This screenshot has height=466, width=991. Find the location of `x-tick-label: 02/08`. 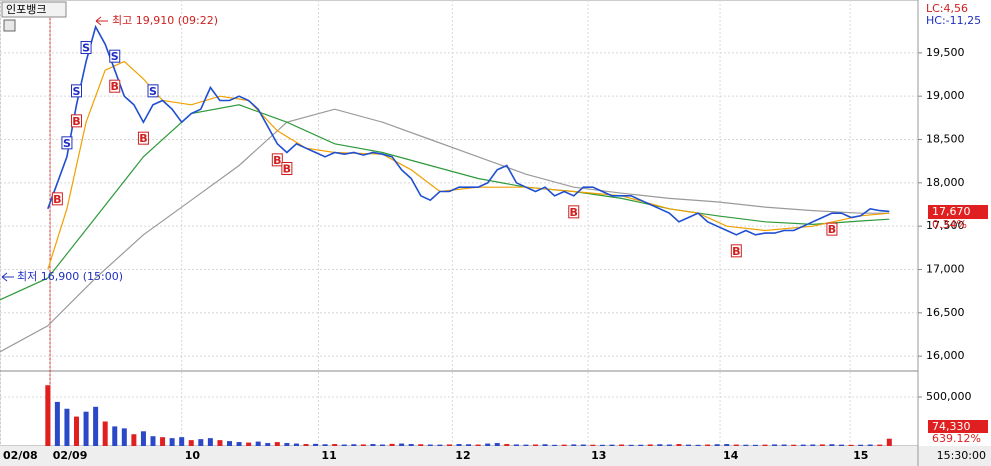

x-tick-label: 02/08 is located at coordinates (20, 455).